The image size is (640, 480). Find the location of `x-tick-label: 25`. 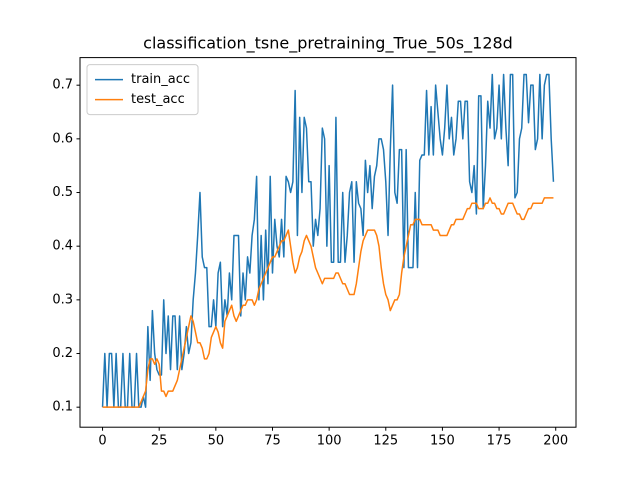

x-tick-label: 25 is located at coordinates (159, 441).